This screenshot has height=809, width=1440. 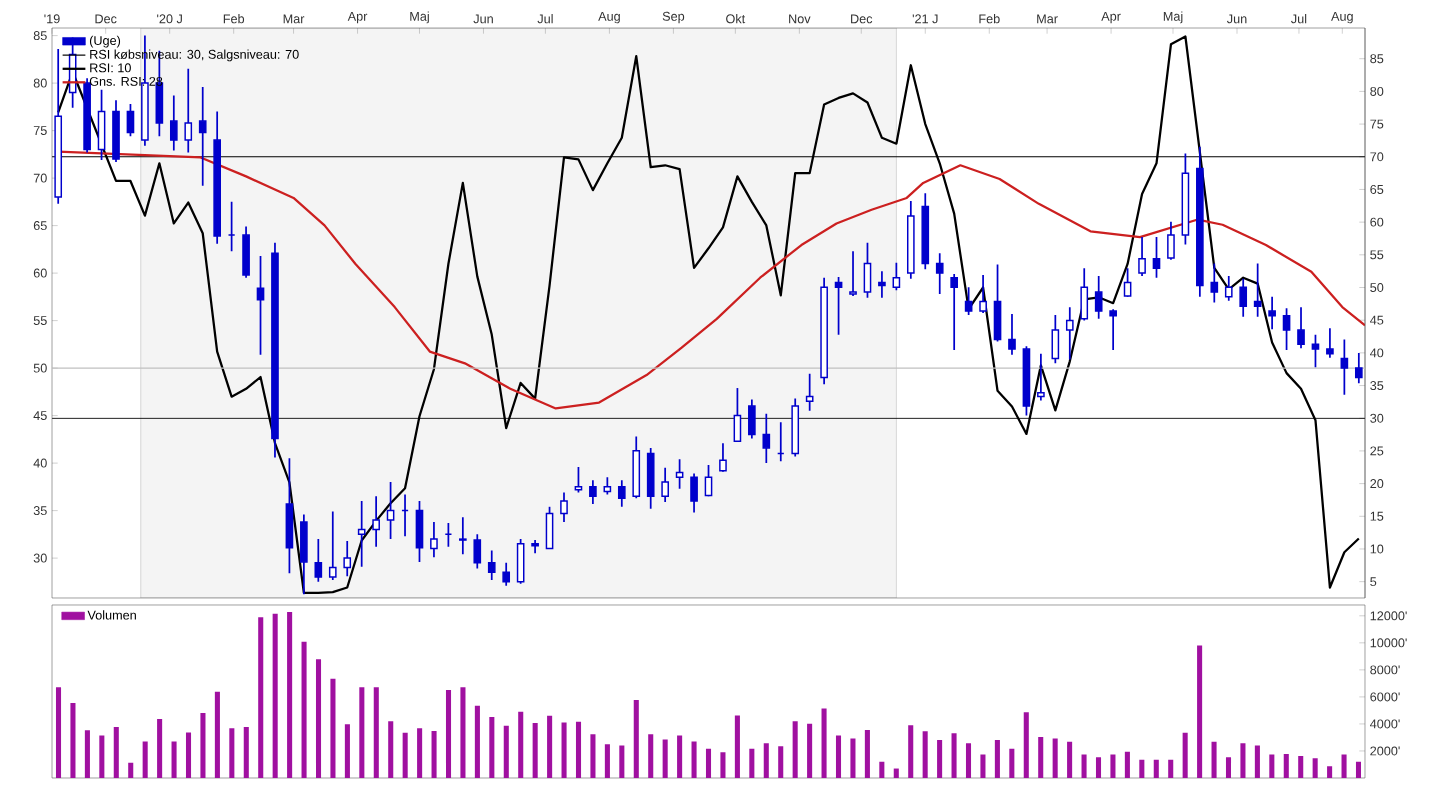 What do you see at coordinates (1111, 17) in the screenshot?
I see `x-tick-label: Apr` at bounding box center [1111, 17].